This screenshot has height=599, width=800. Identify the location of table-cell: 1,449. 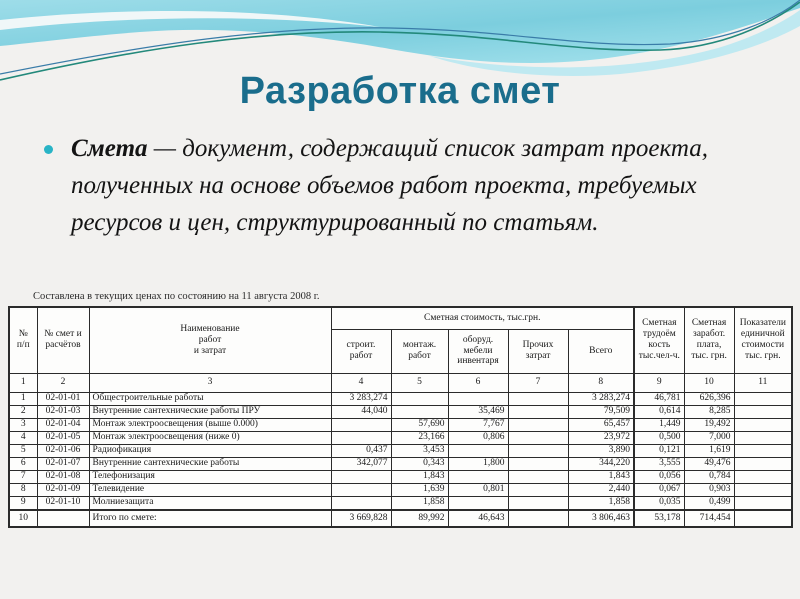
(659, 424).